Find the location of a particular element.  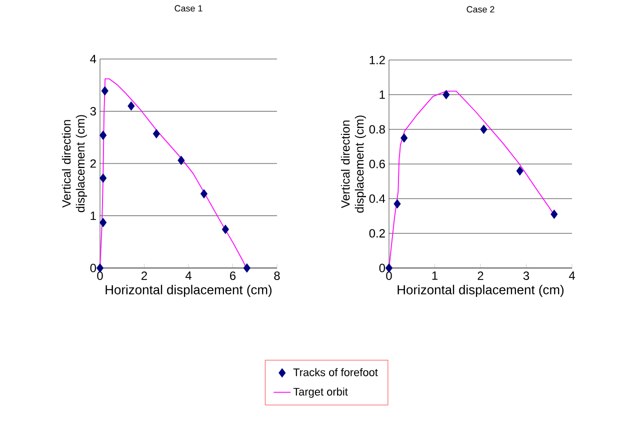

y-tick-label: 3 is located at coordinates (93, 111).